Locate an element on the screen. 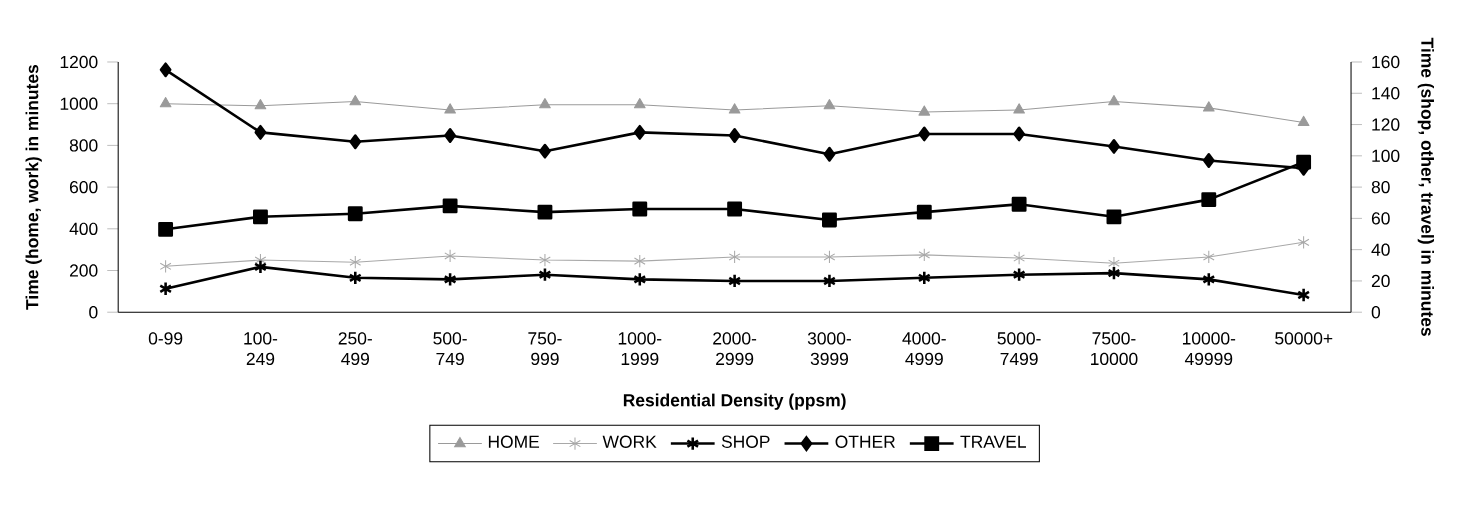 The height and width of the screenshot is (512, 1459). y2-axis-title: Time (shop, other, travel) in minutes is located at coordinates (1425, 186).